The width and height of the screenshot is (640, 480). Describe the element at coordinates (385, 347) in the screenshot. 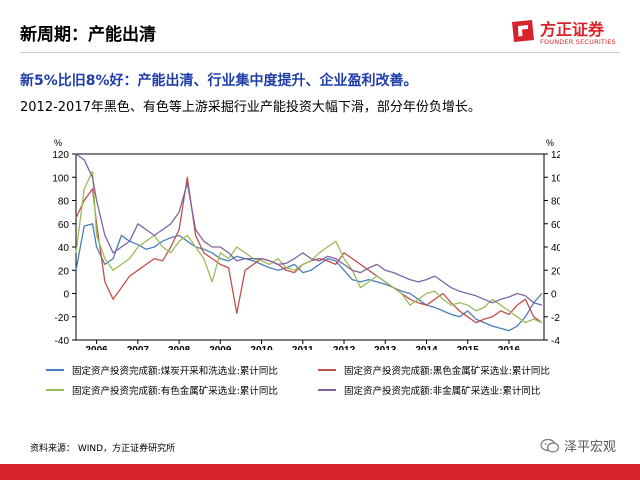

I see `x-tick-label: 2013` at that location.